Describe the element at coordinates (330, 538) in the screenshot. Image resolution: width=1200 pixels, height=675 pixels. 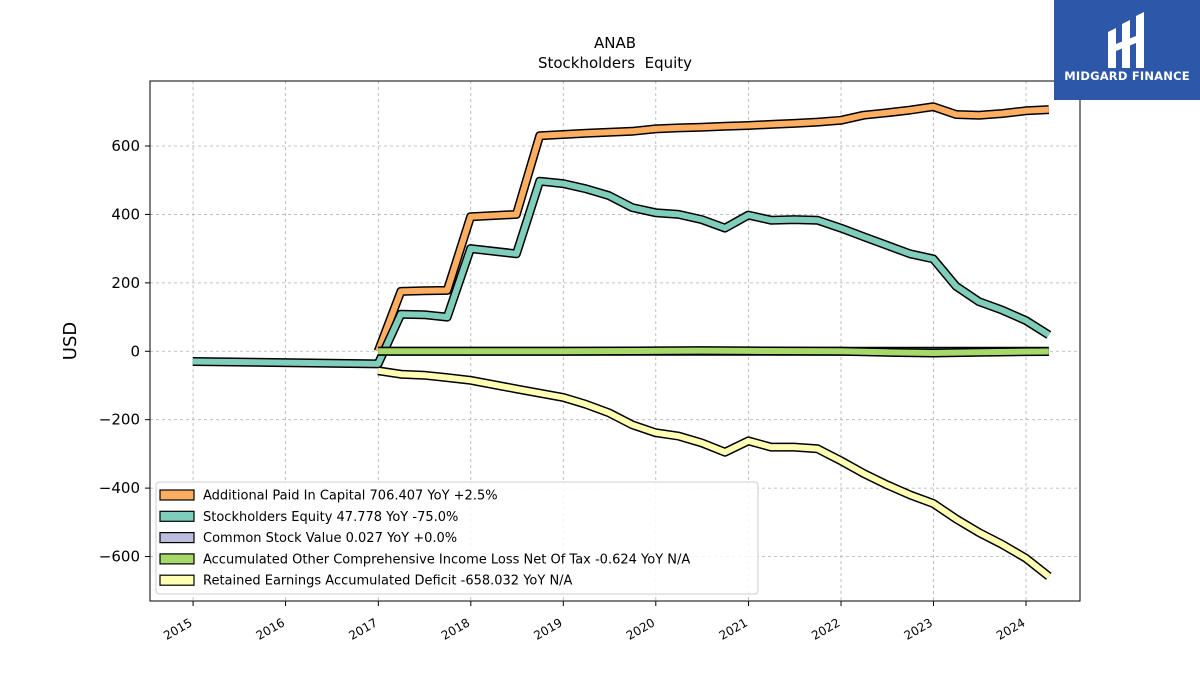
I see `legend-label: Common Stock Value 0.027 YoY +0.0%` at that location.